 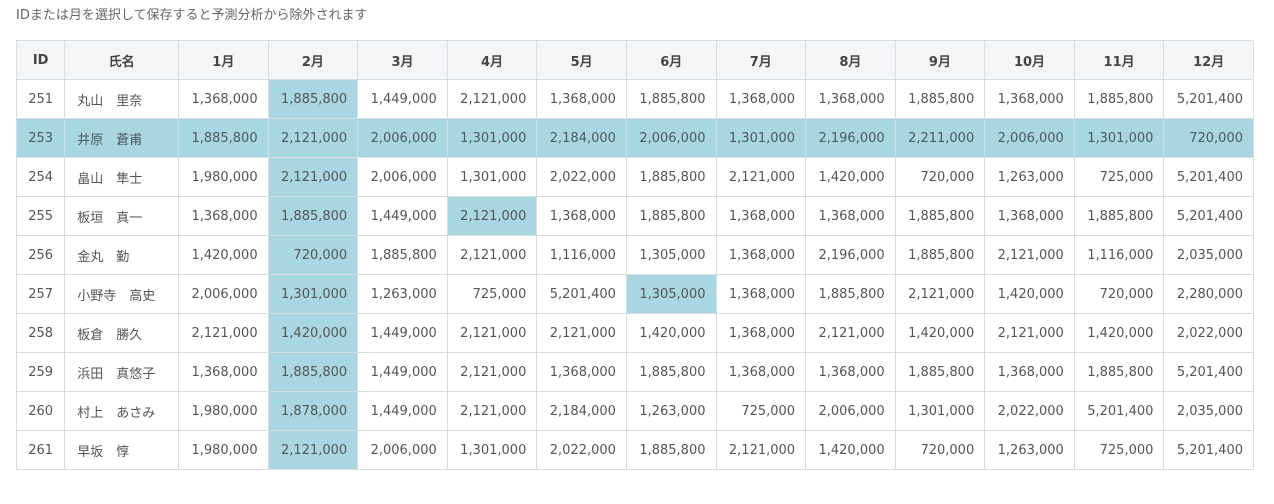 What do you see at coordinates (313, 411) in the screenshot?
I see `month-value-cell: 1,878,000` at bounding box center [313, 411].